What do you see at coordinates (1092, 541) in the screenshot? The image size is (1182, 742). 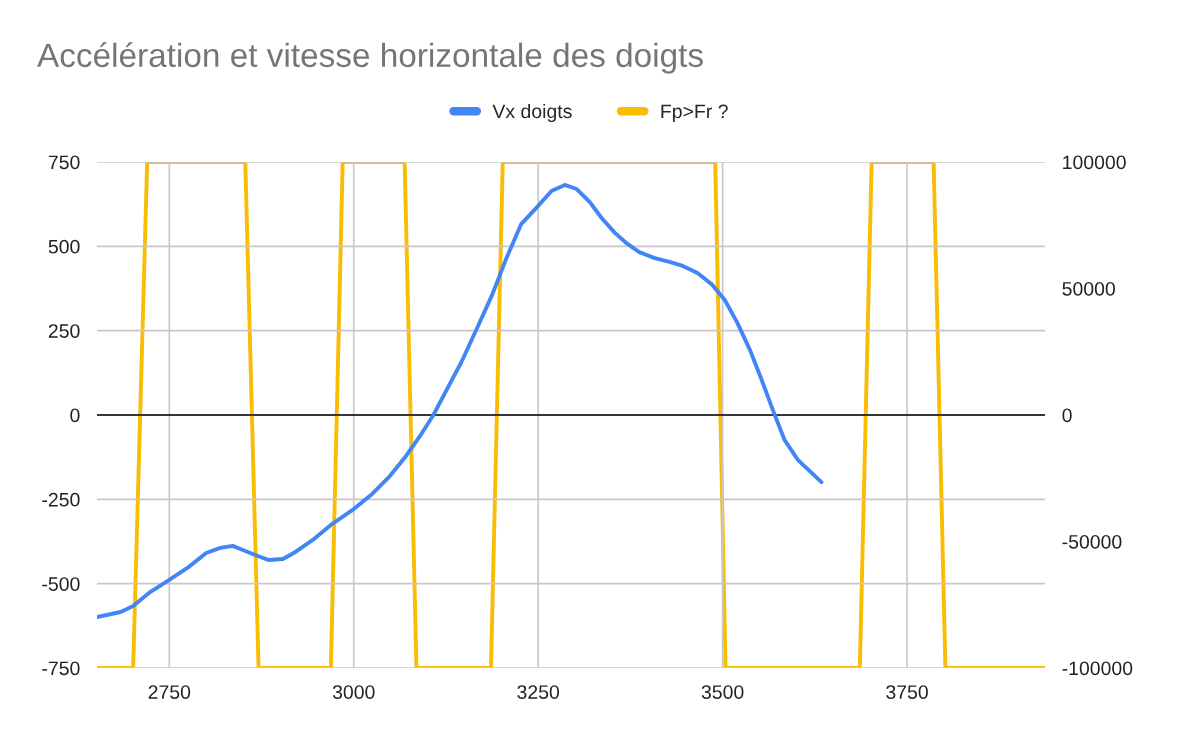 I see `y2-tick-label: -50000` at bounding box center [1092, 541].